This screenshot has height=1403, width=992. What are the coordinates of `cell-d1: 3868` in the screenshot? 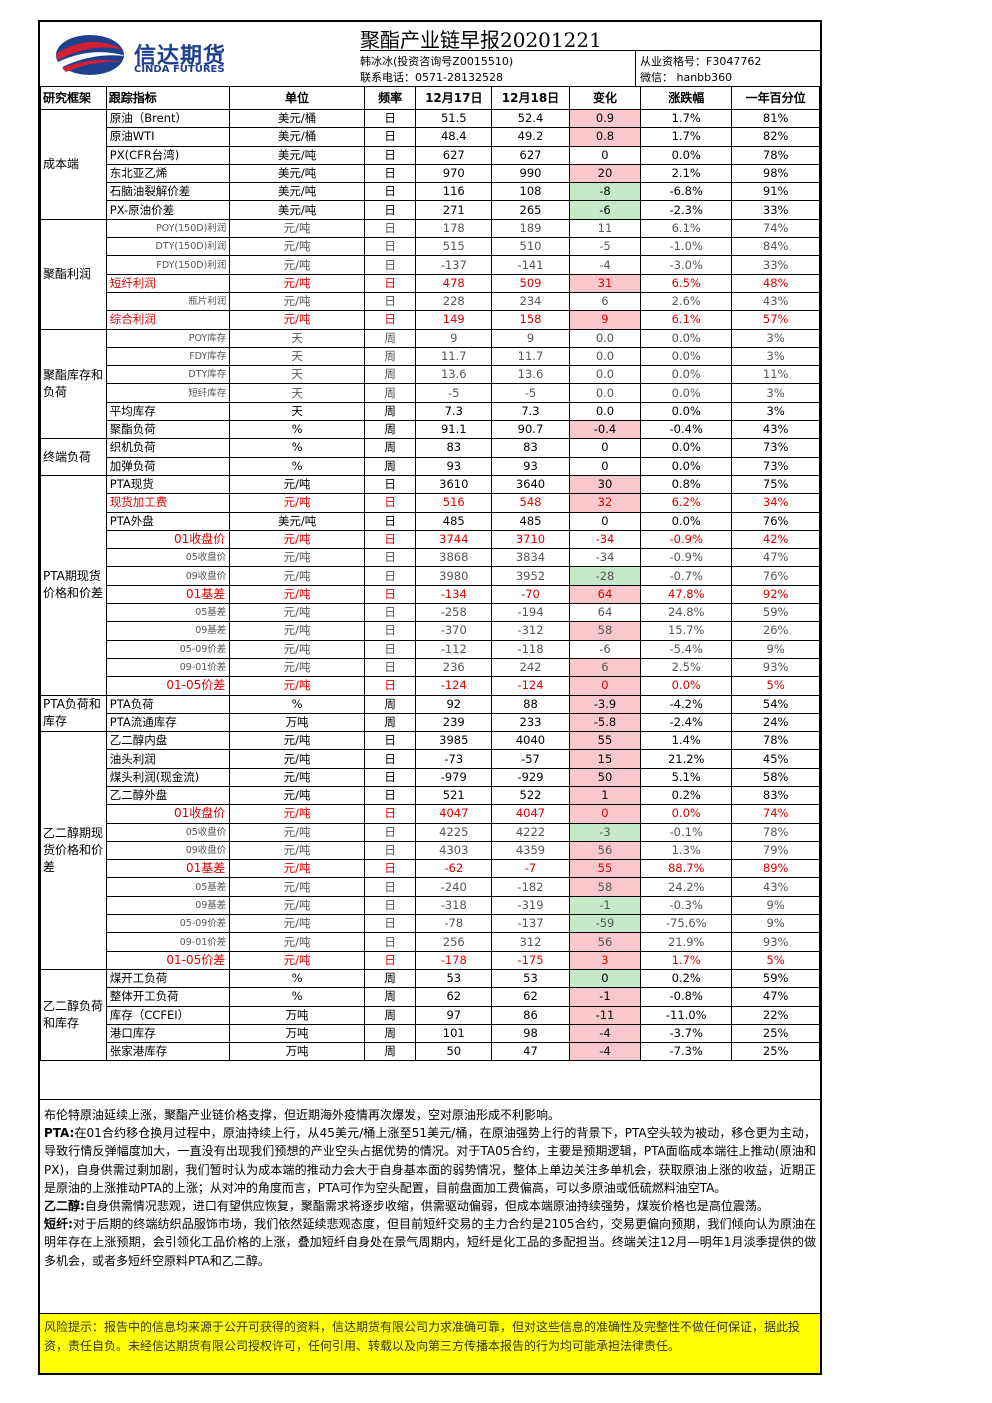 It's located at (454, 558).